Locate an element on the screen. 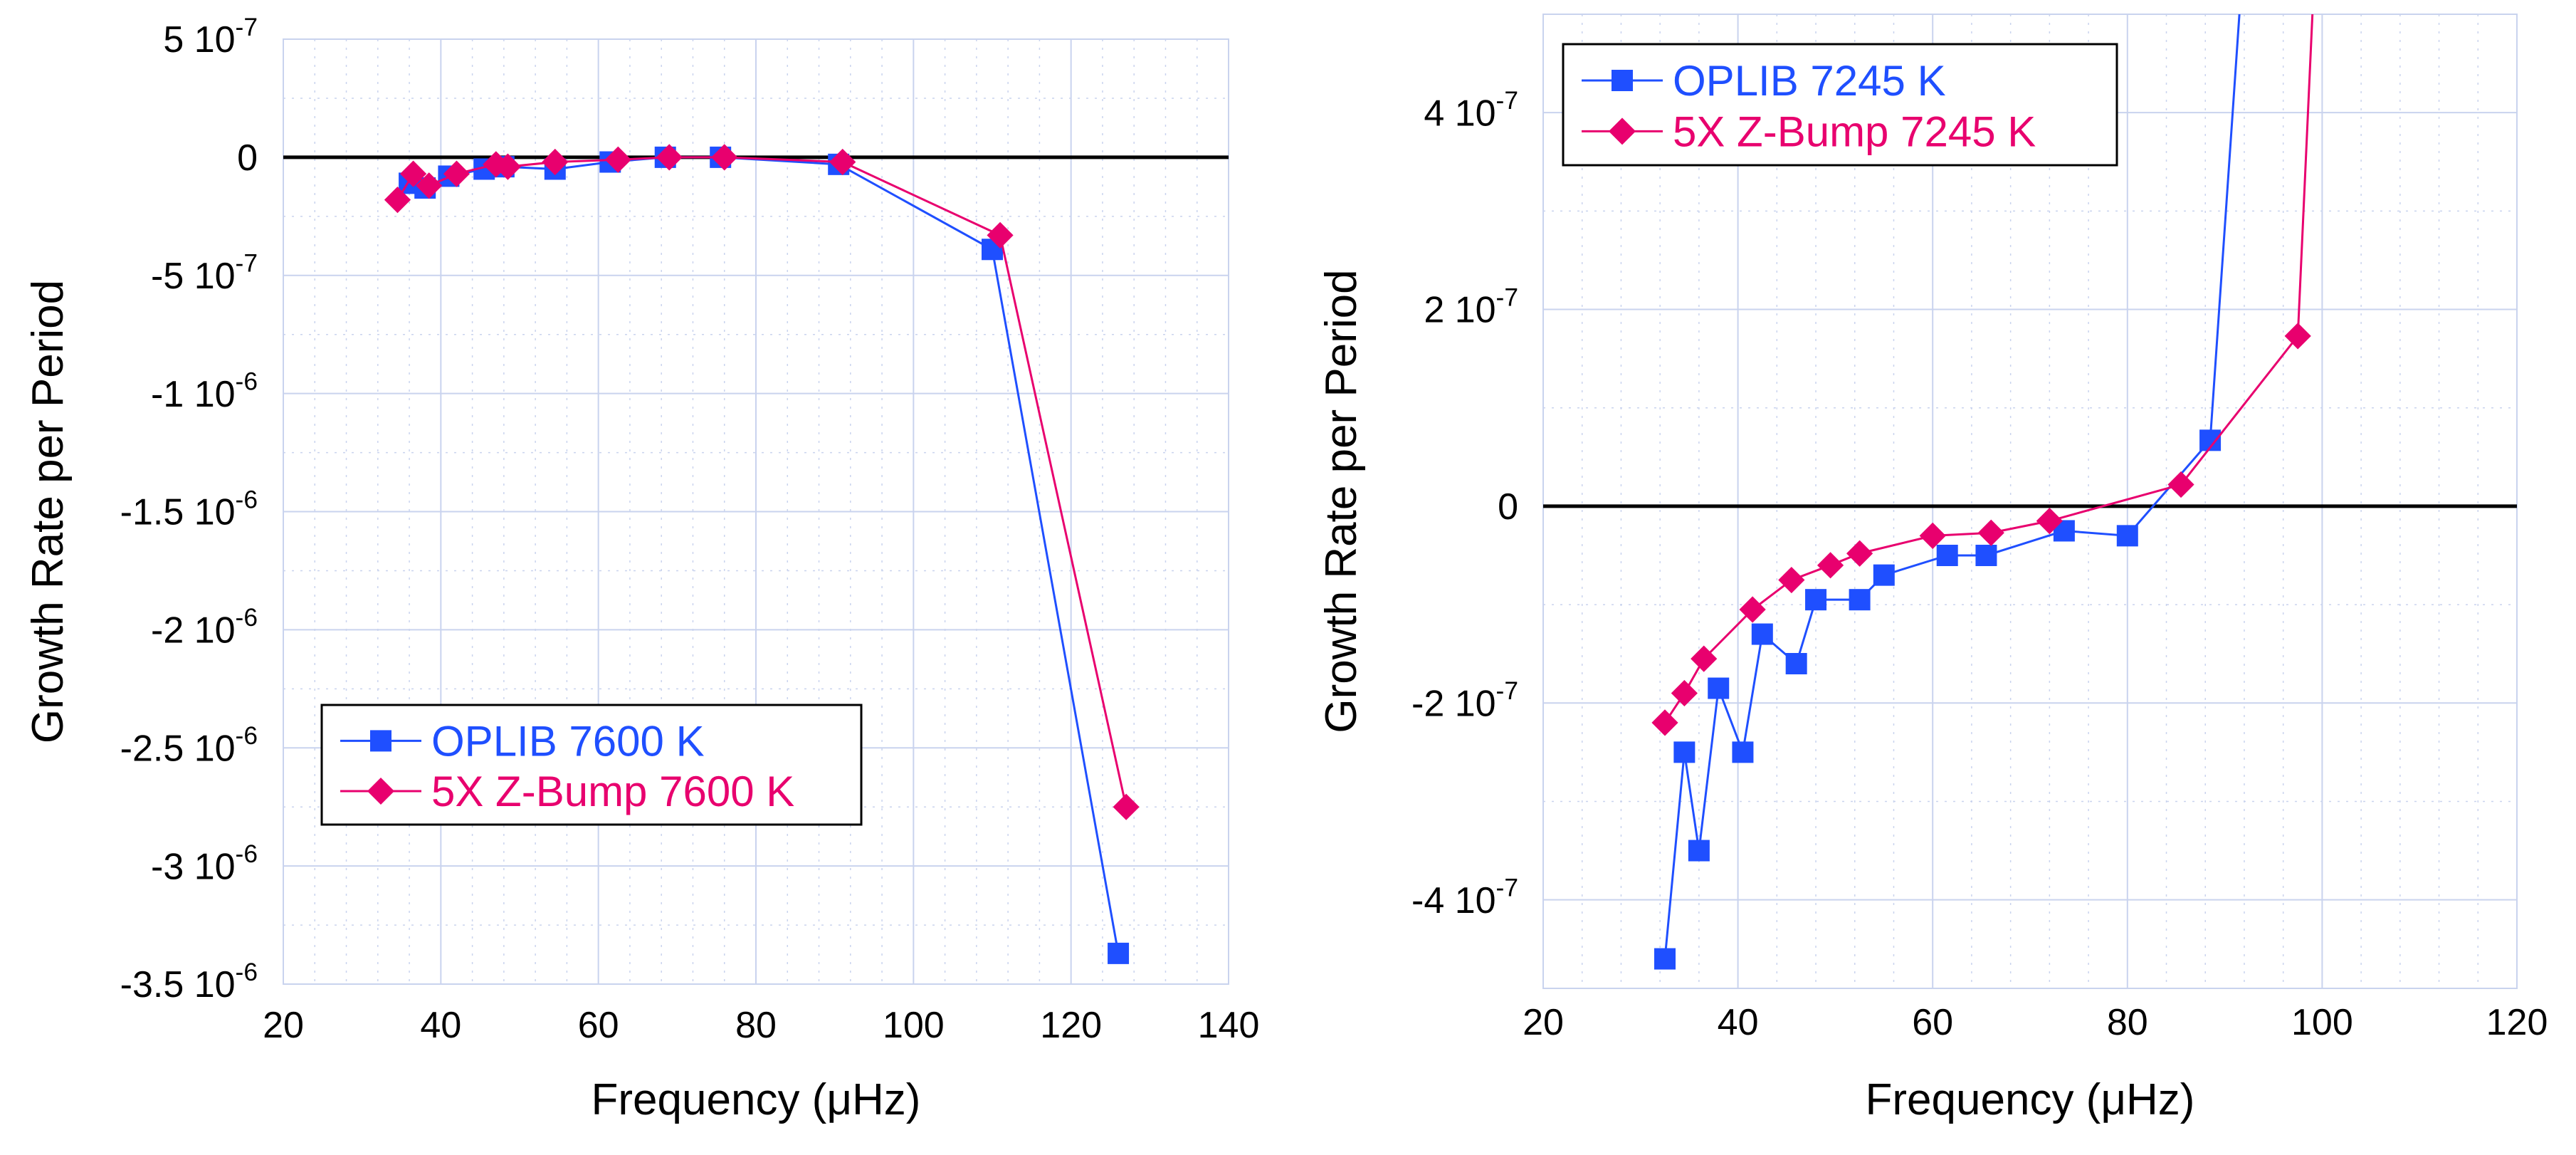 Image resolution: width=2576 pixels, height=1155 pixels. y-tick-mantissa: -2.5 10 is located at coordinates (178, 748).